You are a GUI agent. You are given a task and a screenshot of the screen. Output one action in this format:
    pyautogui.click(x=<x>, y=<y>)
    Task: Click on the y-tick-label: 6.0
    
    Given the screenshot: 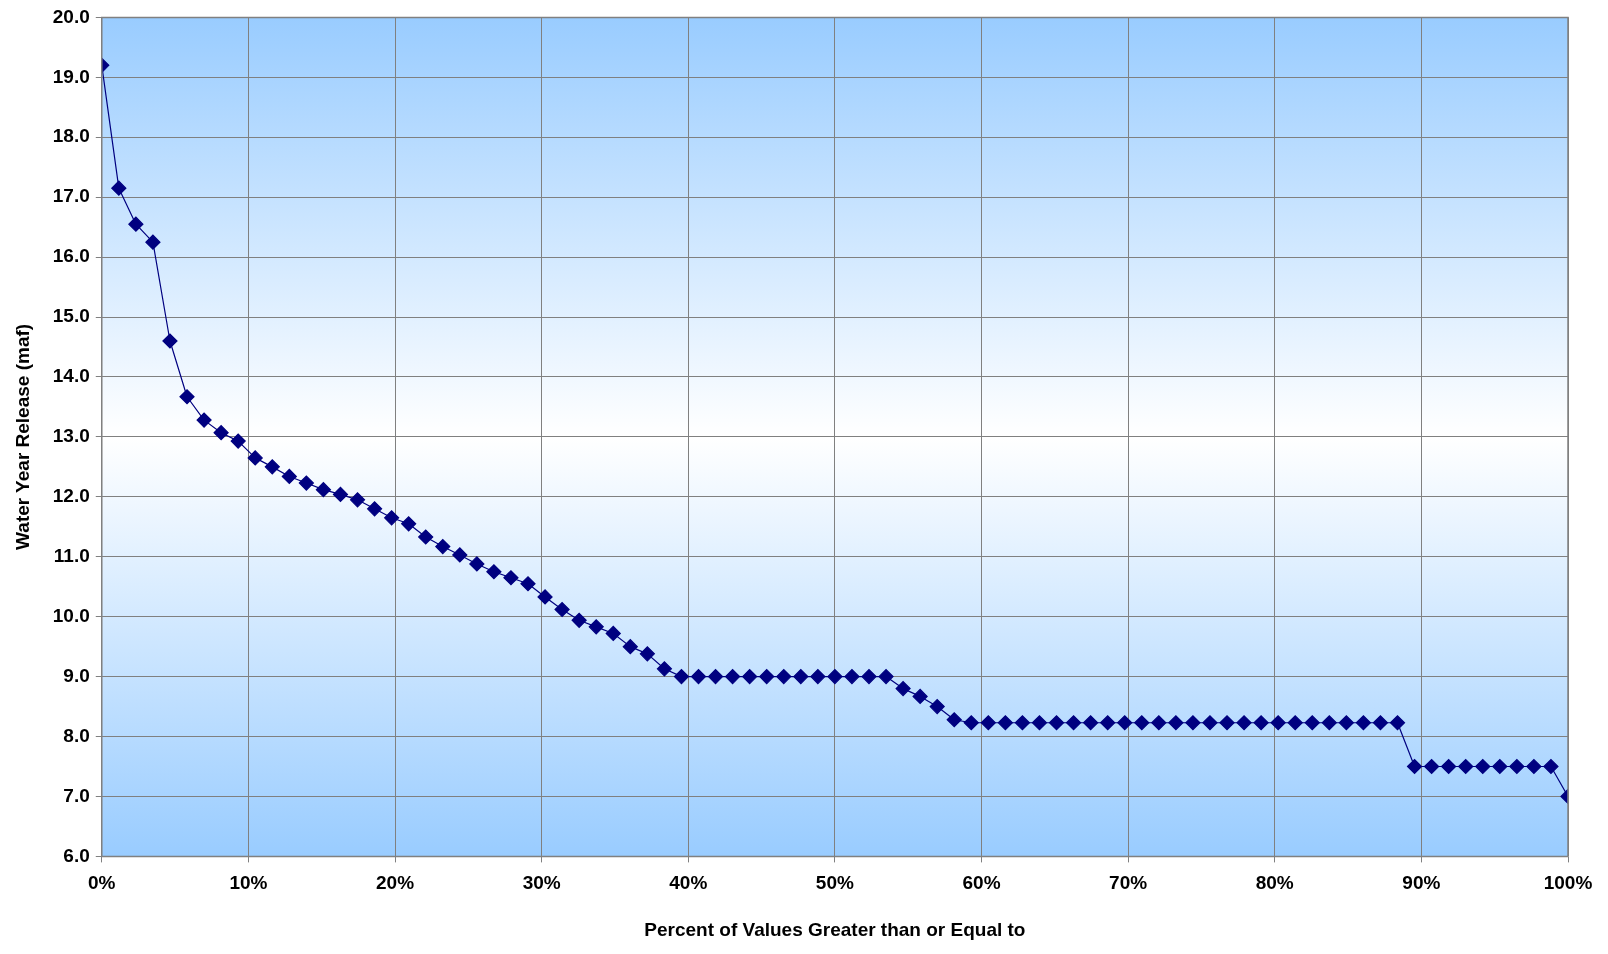 What is the action you would take?
    pyautogui.click(x=76, y=855)
    